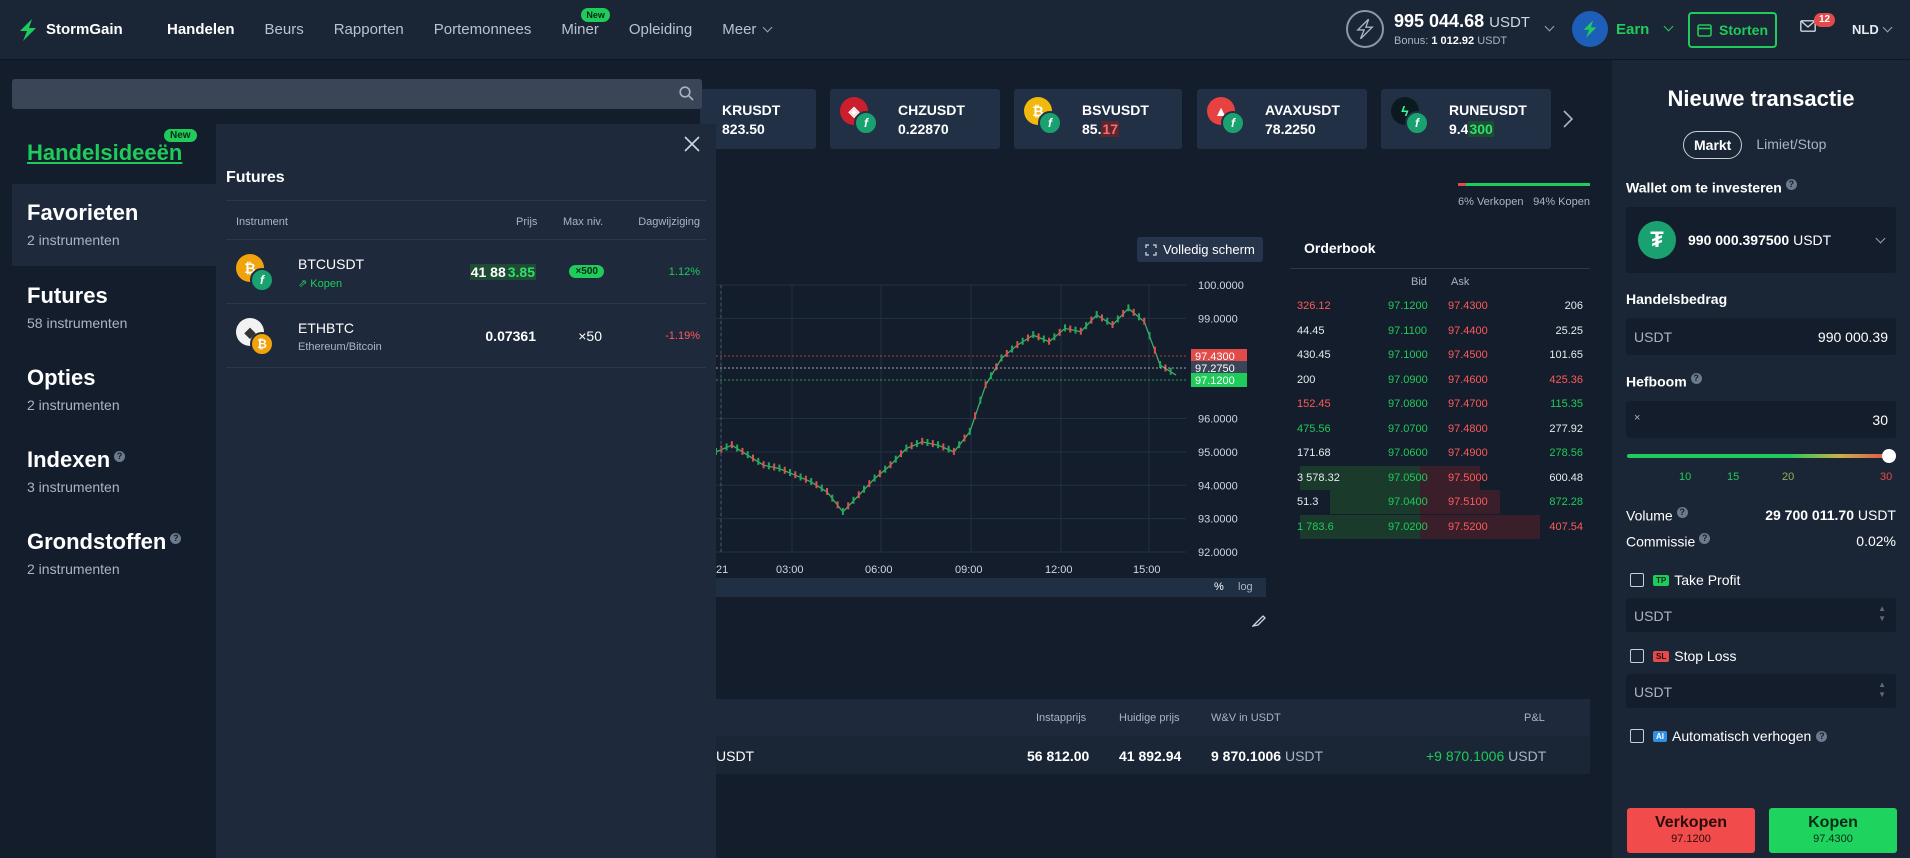 This screenshot has width=1910, height=858. I want to click on tab-limit-stop: Limiet/Stop, so click(1791, 144).